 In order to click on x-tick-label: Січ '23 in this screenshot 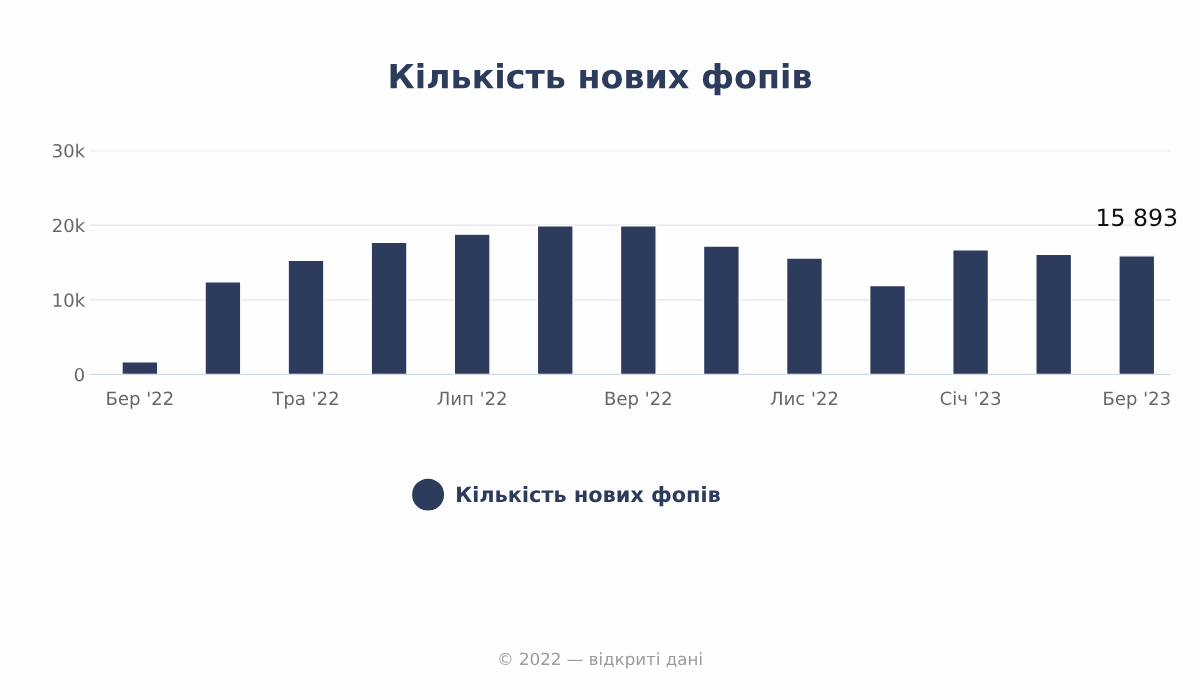, I will do `click(970, 398)`.